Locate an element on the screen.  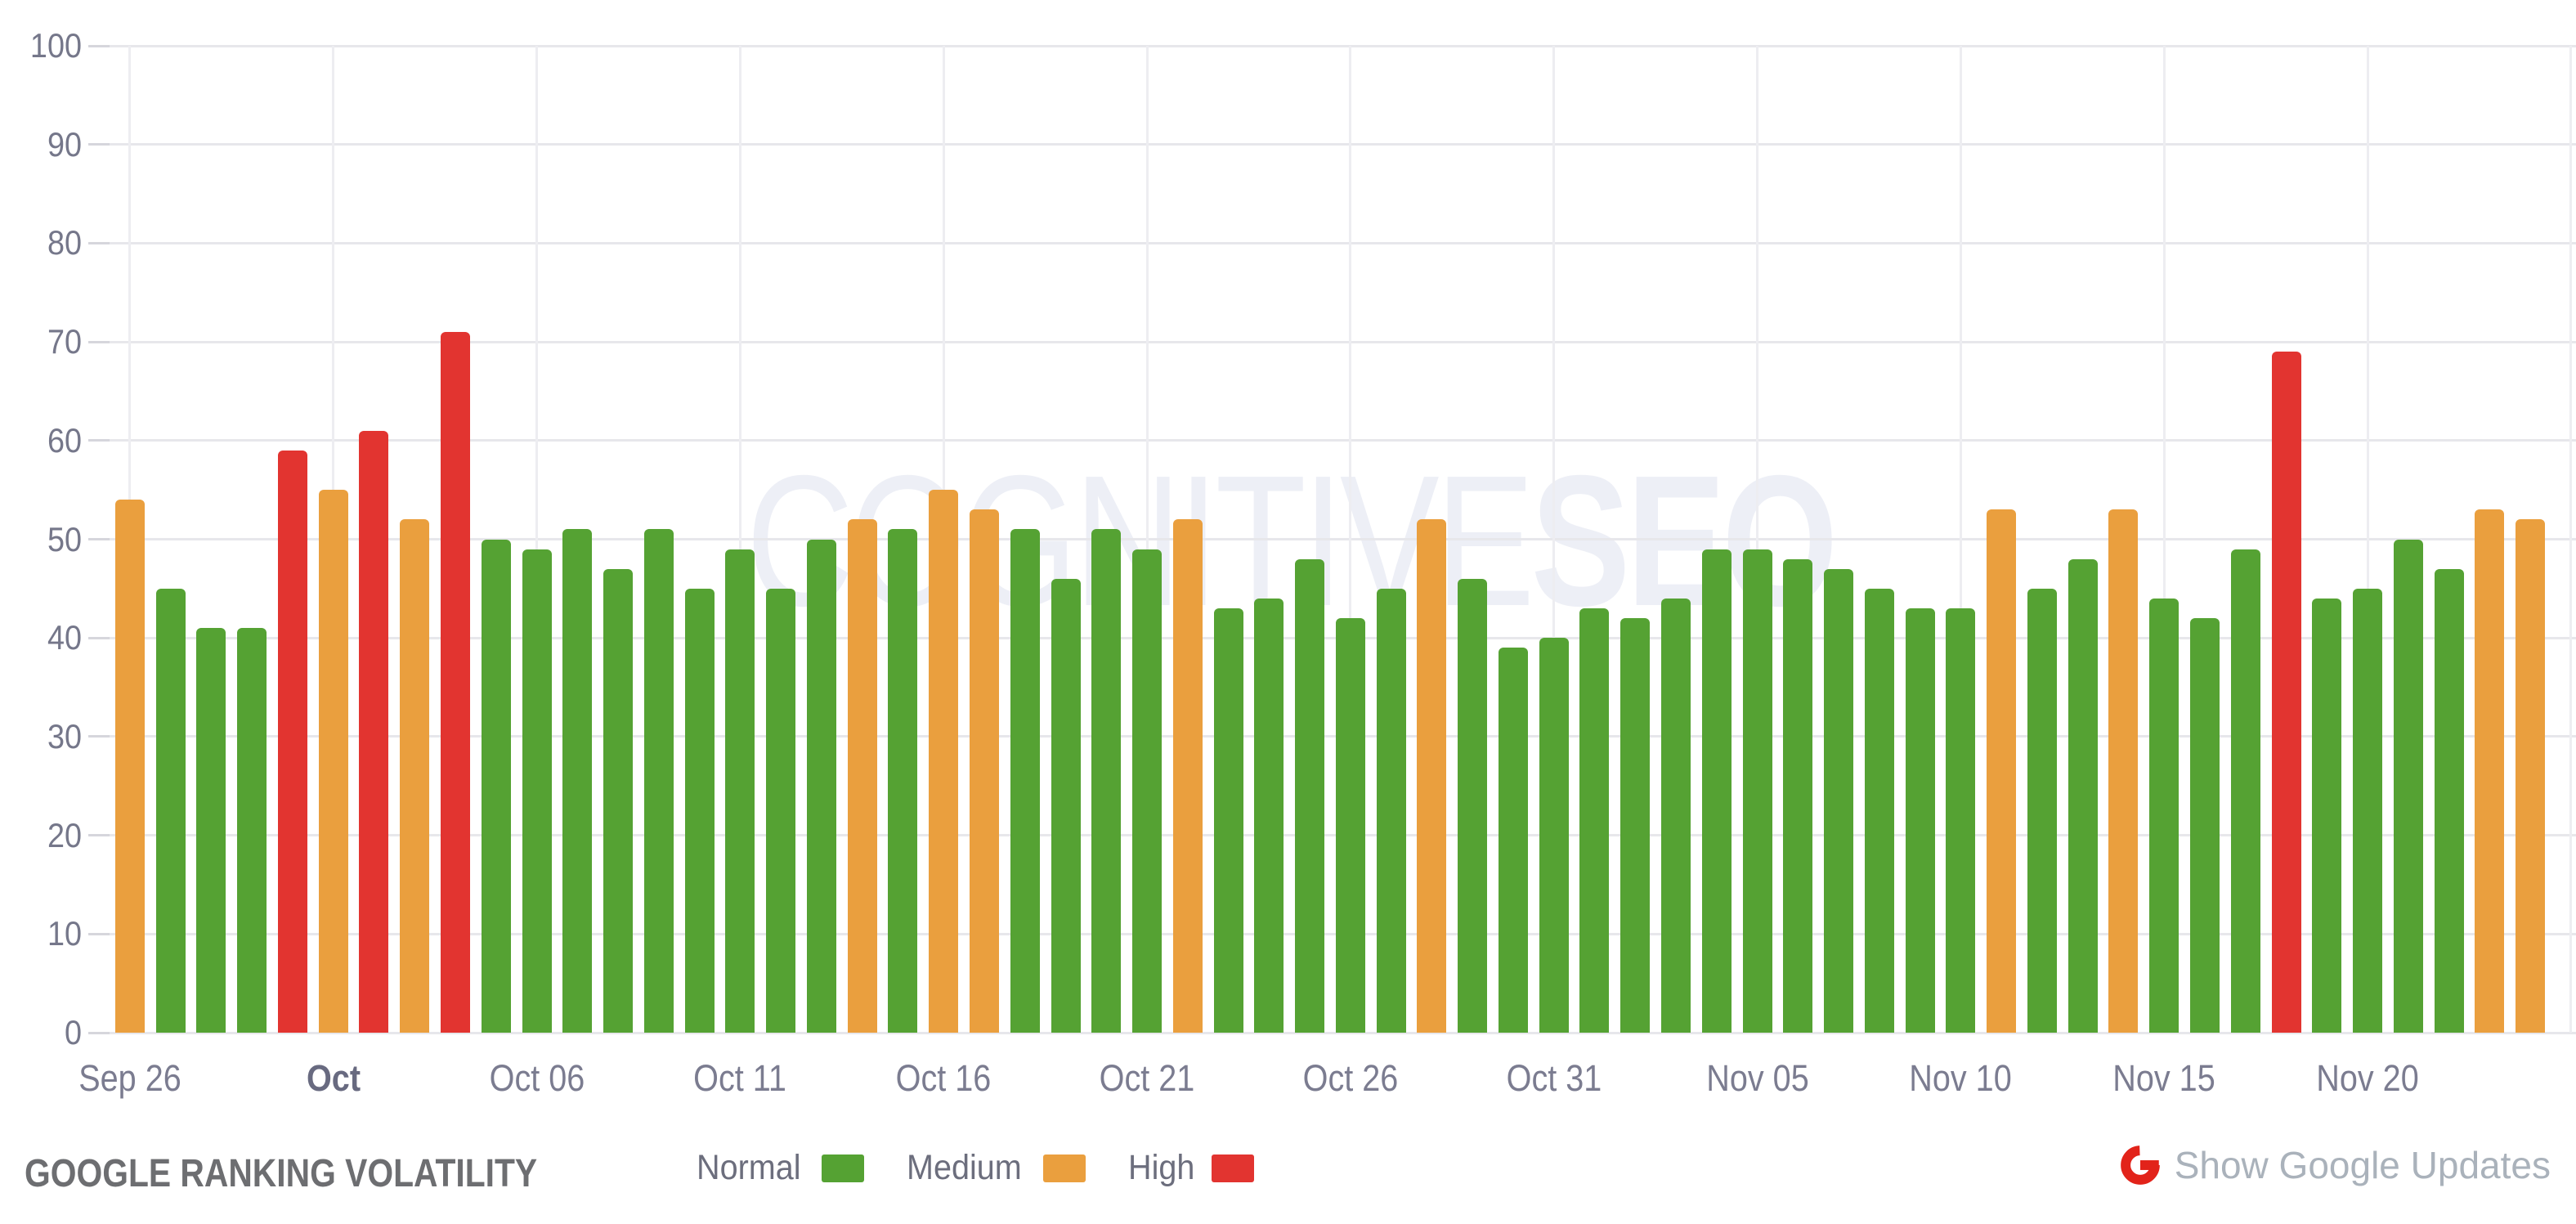
y-axis-label: 80 is located at coordinates (64, 243).